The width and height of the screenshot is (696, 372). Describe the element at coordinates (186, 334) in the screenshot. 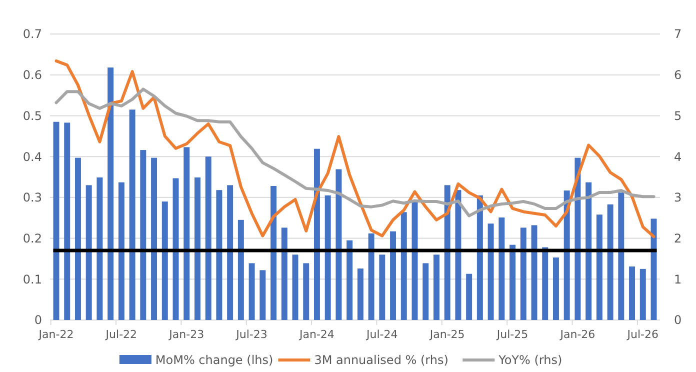

I see `x-tick-label: Jan-23` at that location.